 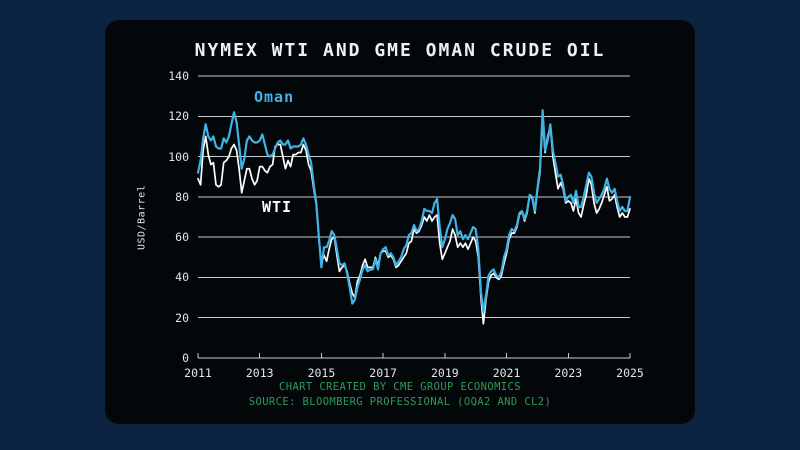 What do you see at coordinates (185, 358) in the screenshot?
I see `y-tick-label-0: 0` at bounding box center [185, 358].